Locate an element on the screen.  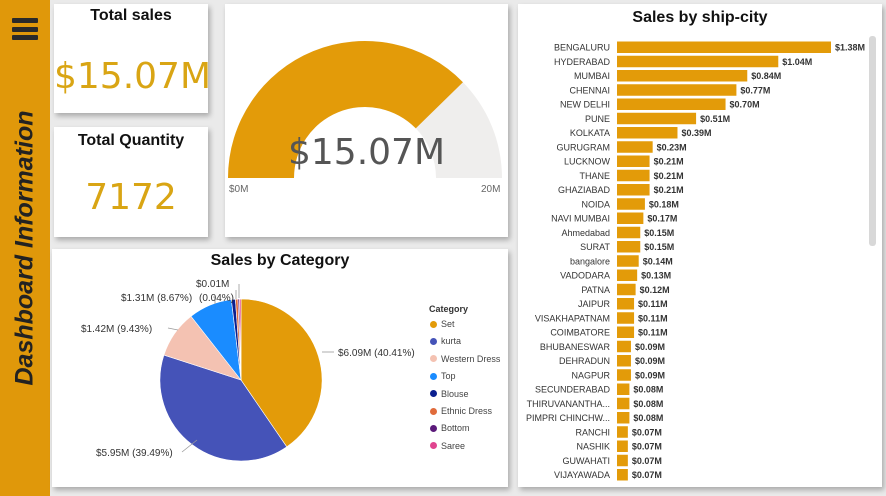
legend-item-set: Set is located at coordinates (442, 324).